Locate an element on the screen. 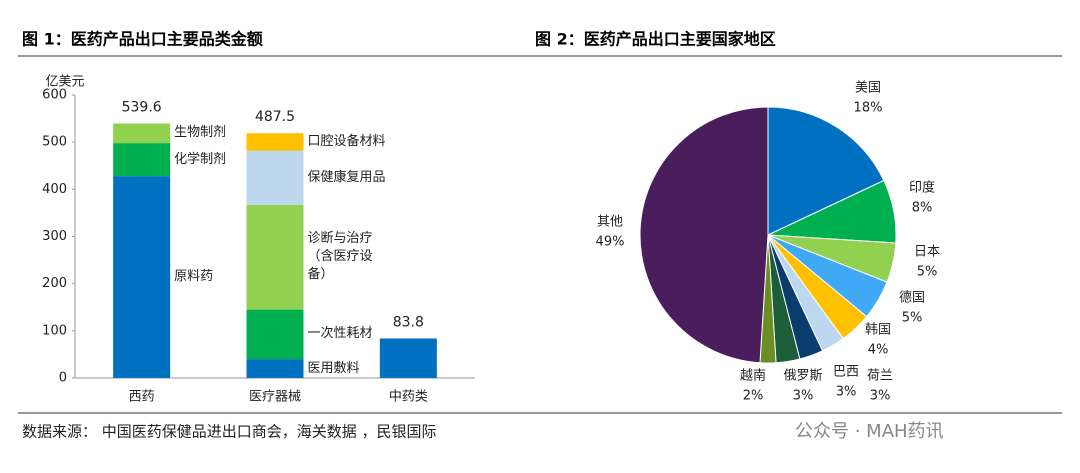 The height and width of the screenshot is (473, 1080). slice-label: 美国 is located at coordinates (868, 88).